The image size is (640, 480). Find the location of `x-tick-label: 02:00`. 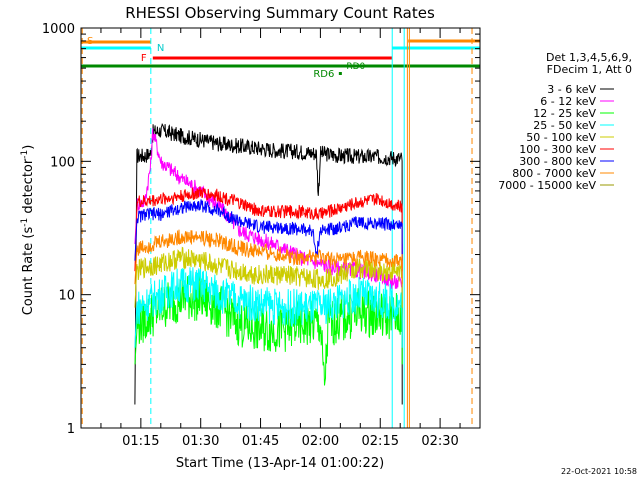

x-tick-label: 02:00 is located at coordinates (320, 441).